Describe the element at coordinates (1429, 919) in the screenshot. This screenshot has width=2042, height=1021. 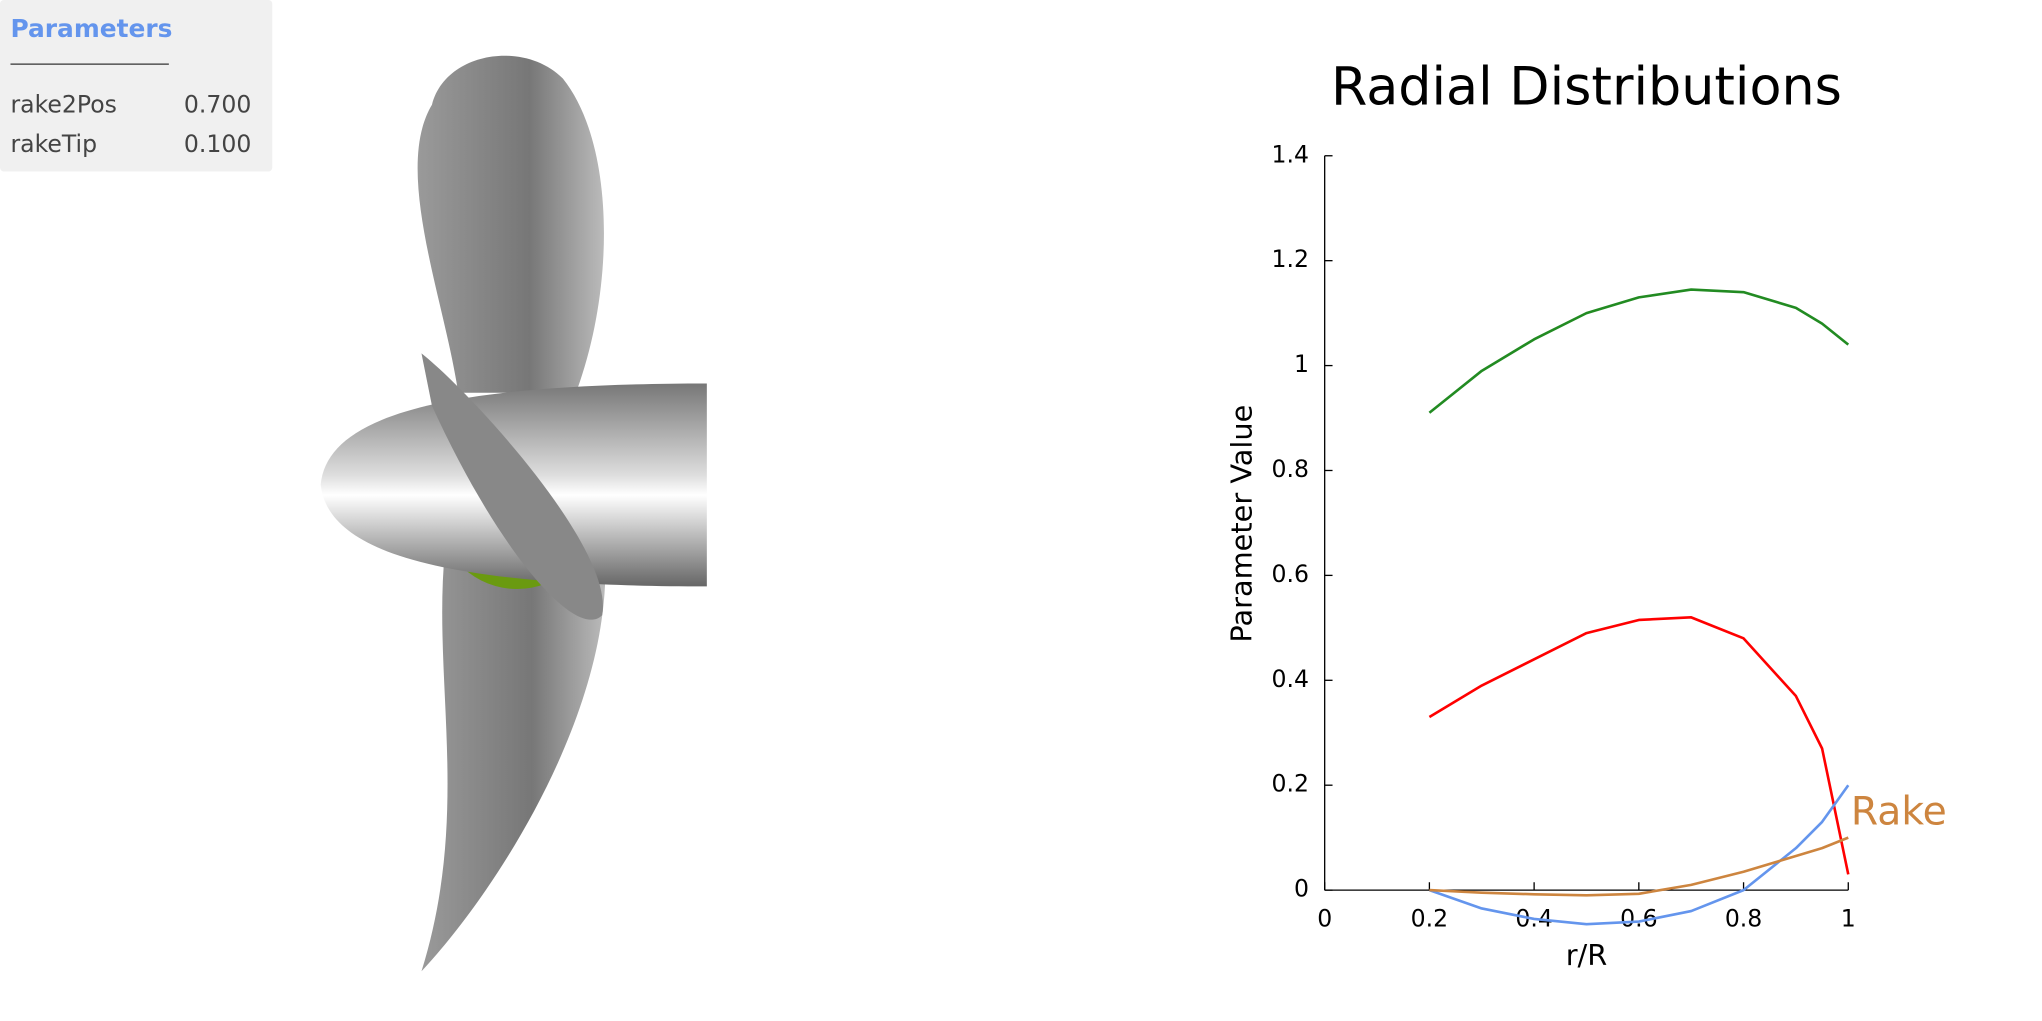
I see `x-tick-label: 0.2` at that location.